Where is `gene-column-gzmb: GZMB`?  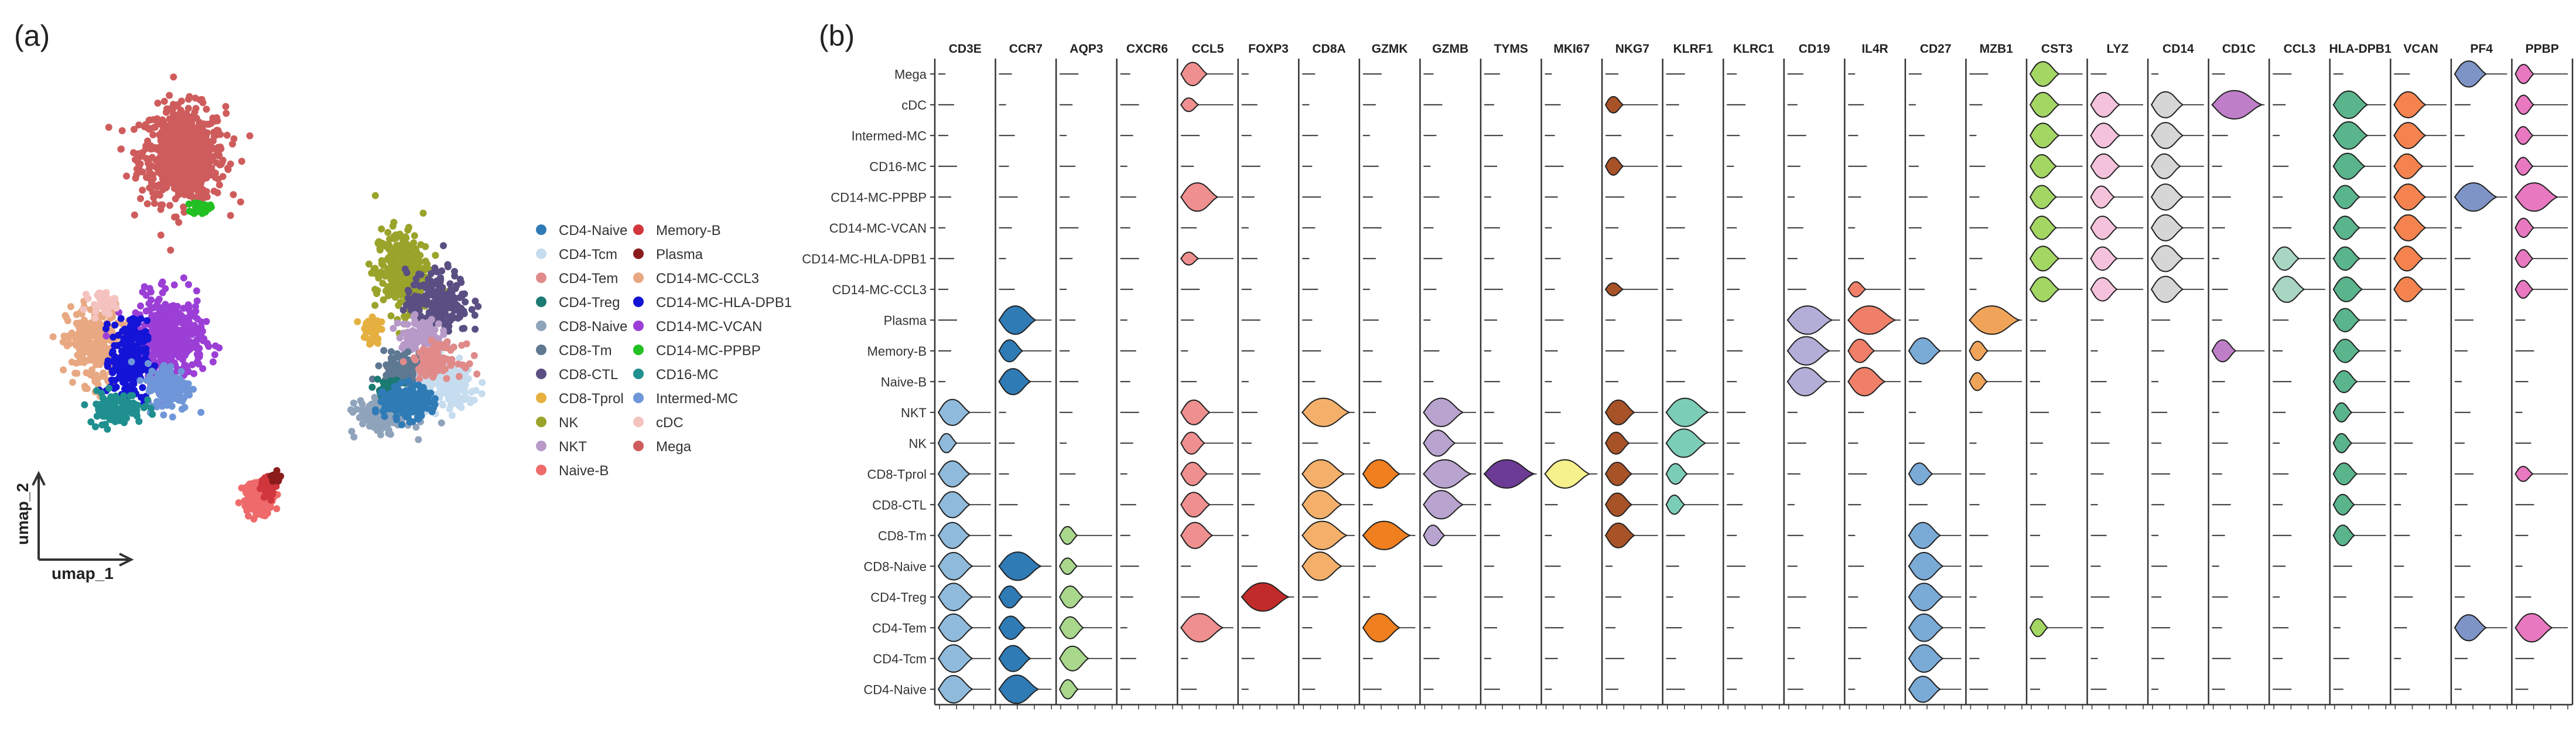 gene-column-gzmb: GZMB is located at coordinates (1448, 376).